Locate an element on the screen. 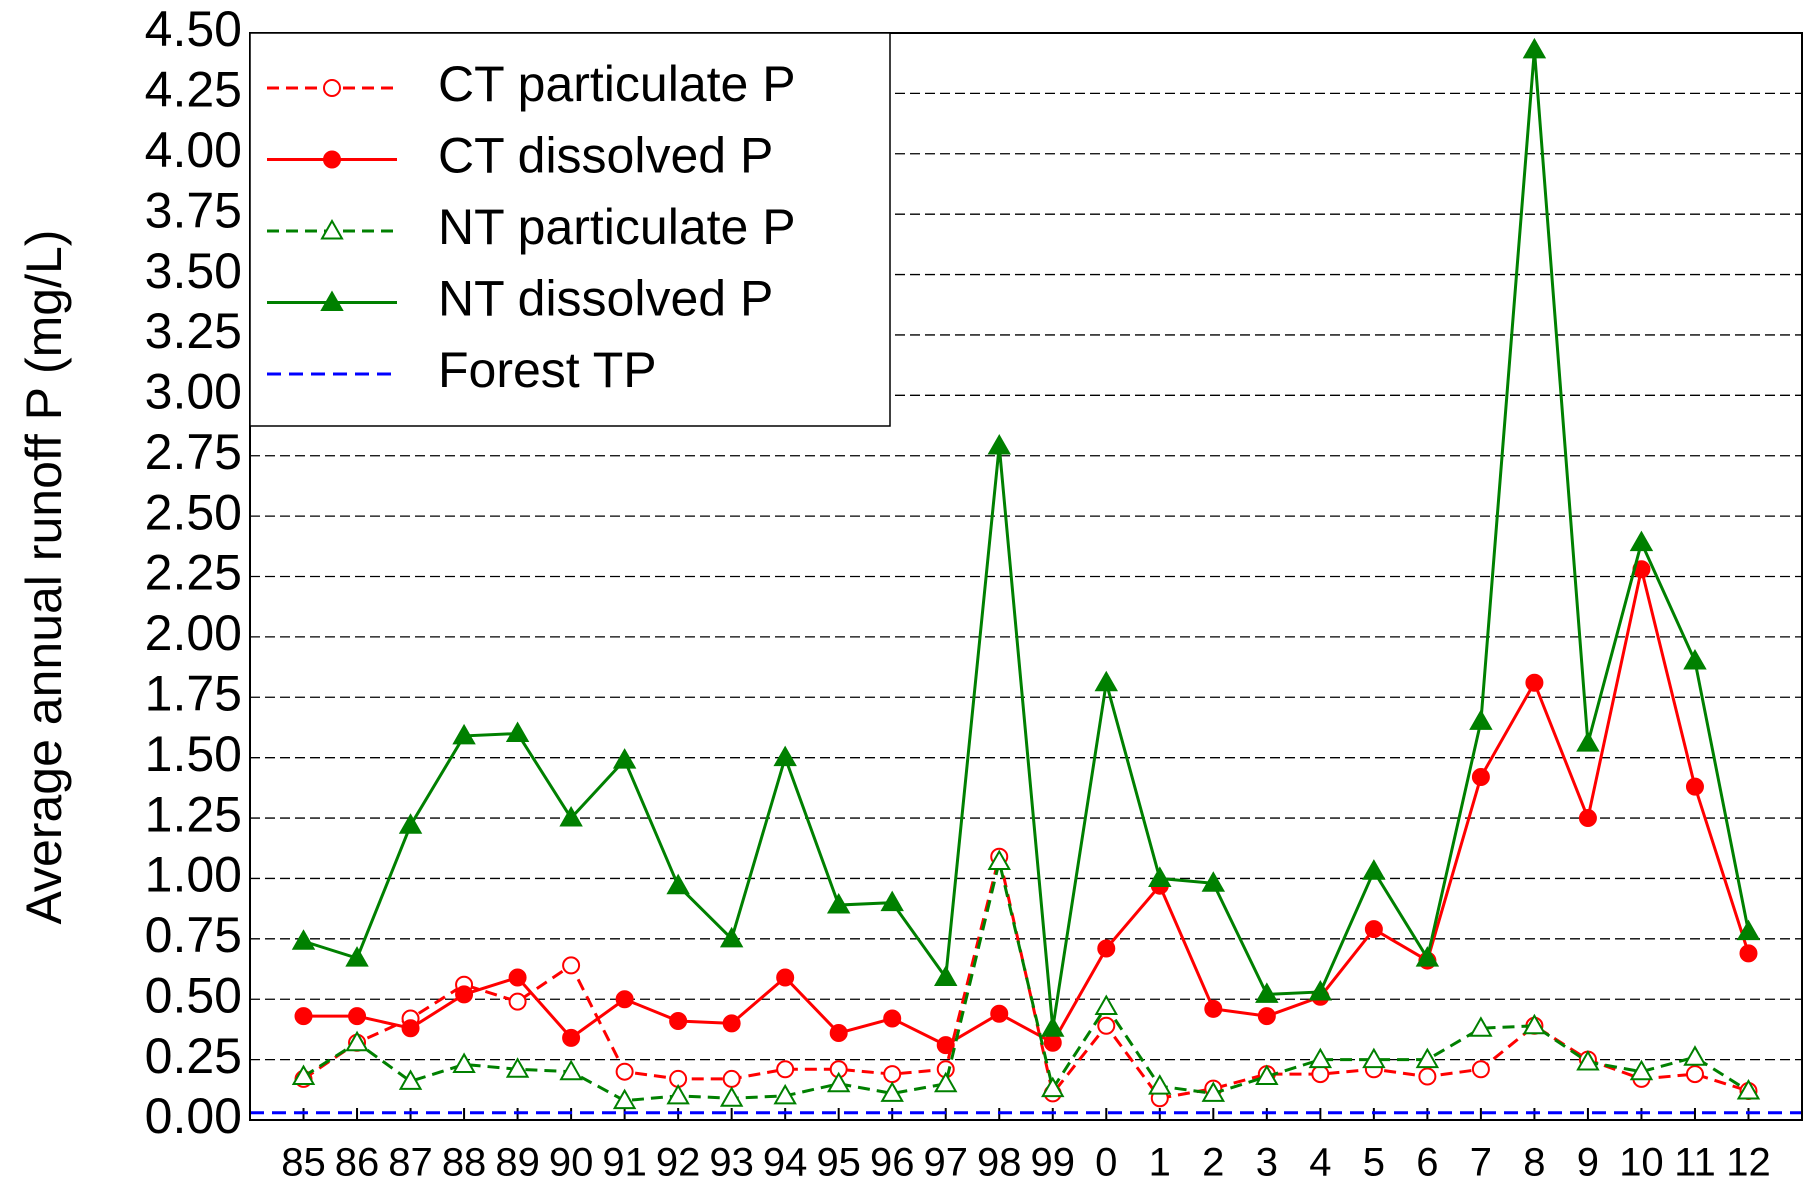 This screenshot has height=1190, width=1806. y-tick-label: 1.75 is located at coordinates (193, 693).